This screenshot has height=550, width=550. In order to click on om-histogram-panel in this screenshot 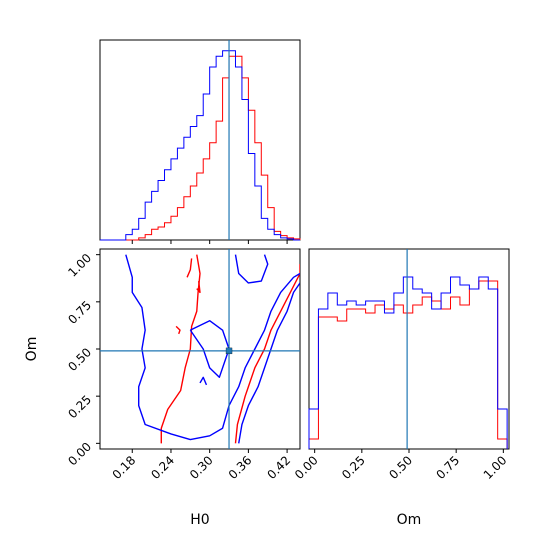, I will do `click(409, 349)`.